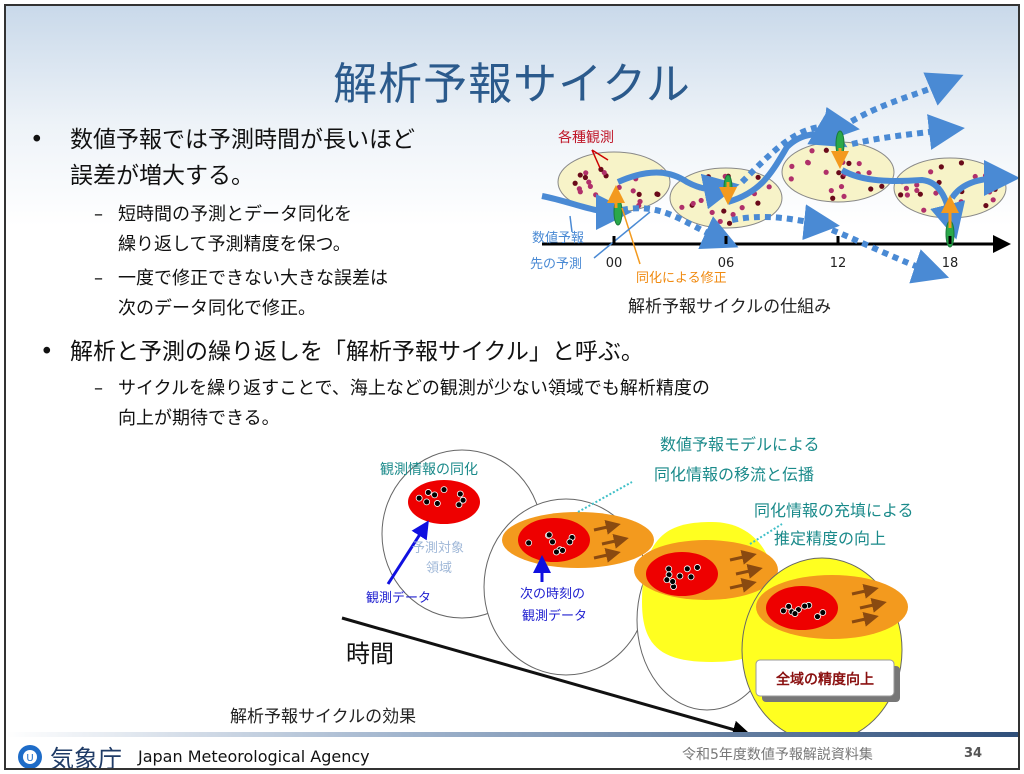 The width and height of the screenshot is (1024, 774). I want to click on bullet-1-line2: 誤差が増大する。, so click(162, 176).